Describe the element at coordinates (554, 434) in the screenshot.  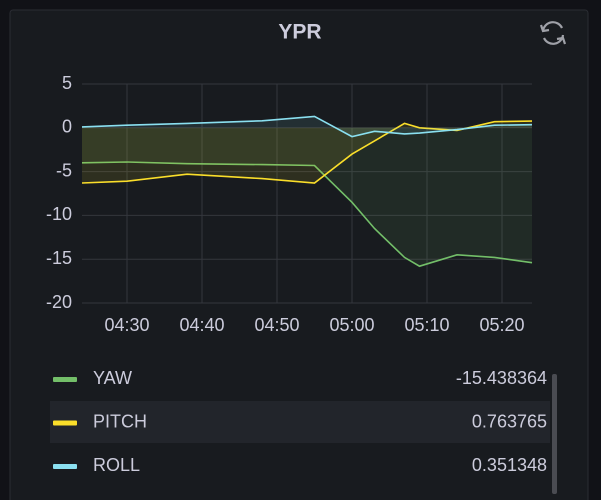
I see `scrollbar` at that location.